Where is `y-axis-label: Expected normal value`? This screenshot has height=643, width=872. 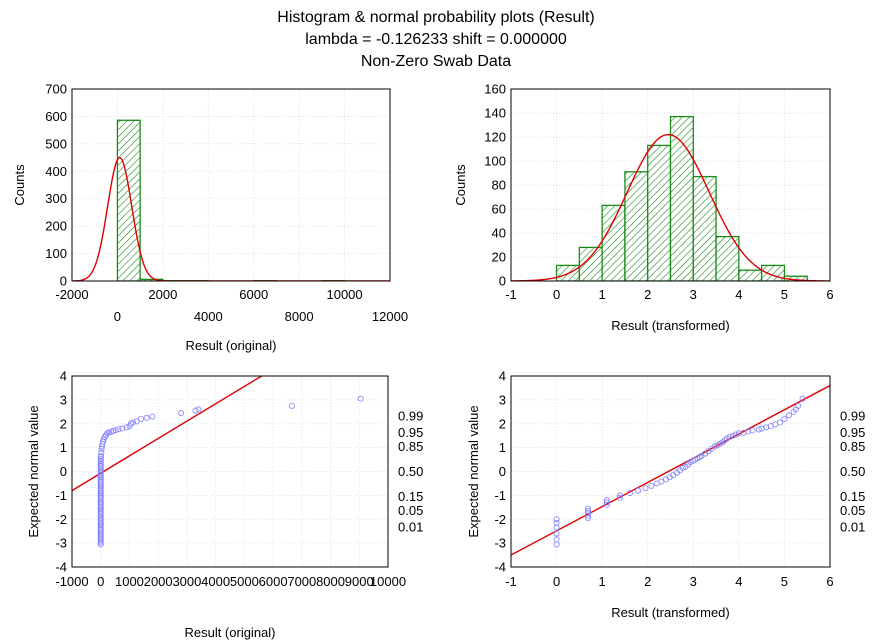 y-axis-label: Expected normal value is located at coordinates (33, 471).